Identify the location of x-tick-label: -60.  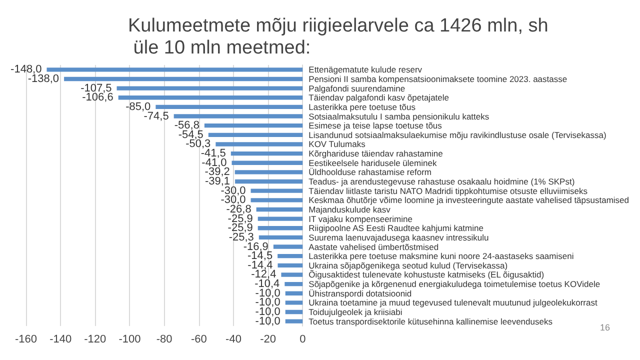
(198, 340).